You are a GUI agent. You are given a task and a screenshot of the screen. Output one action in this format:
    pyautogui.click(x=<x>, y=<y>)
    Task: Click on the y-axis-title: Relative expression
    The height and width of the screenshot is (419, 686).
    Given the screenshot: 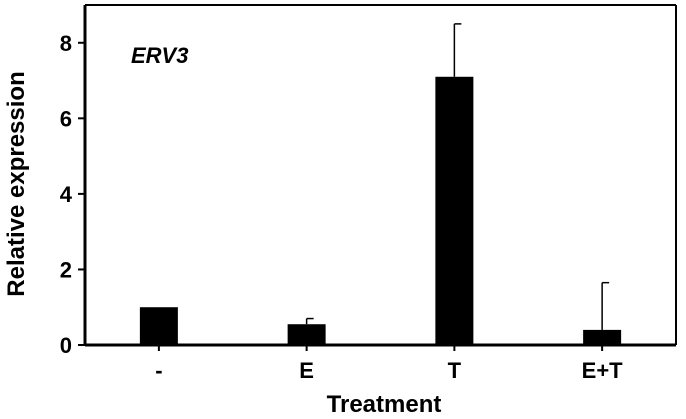 What is the action you would take?
    pyautogui.click(x=16, y=183)
    